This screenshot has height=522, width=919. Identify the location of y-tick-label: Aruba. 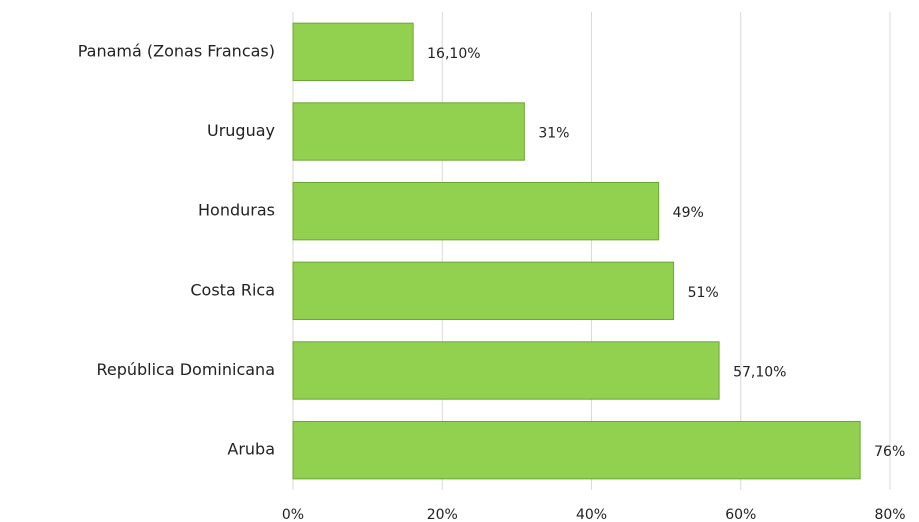
(251, 449).